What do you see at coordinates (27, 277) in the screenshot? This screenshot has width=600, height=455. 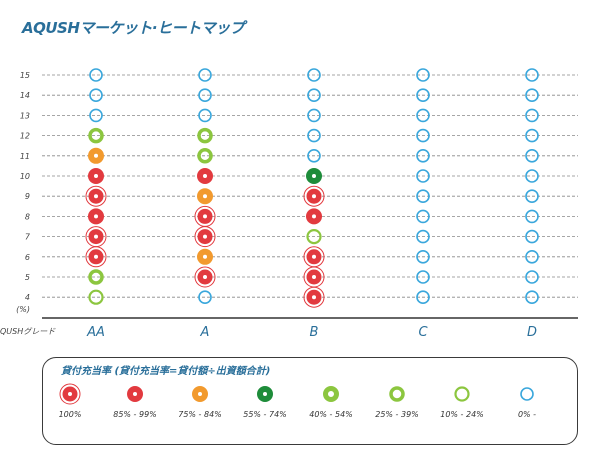 I see `y-tick-label: 5` at bounding box center [27, 277].